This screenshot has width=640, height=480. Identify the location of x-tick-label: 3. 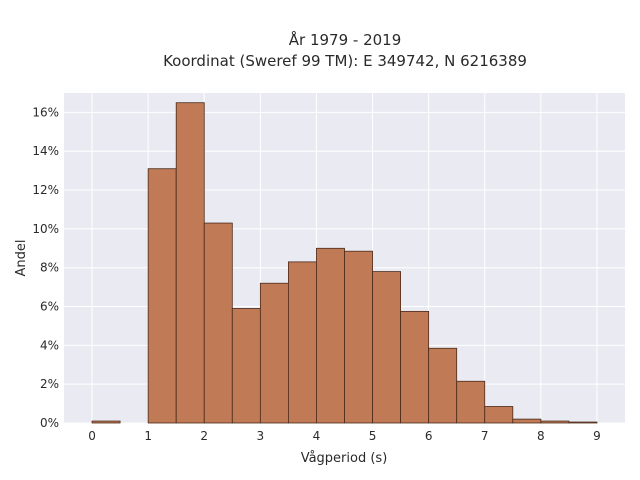
(261, 436).